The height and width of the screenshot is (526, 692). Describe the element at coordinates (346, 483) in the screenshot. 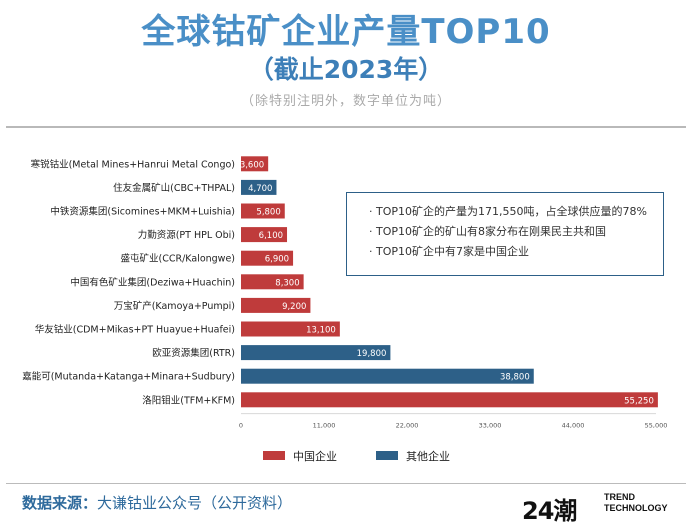

I see `footer-divider` at that location.